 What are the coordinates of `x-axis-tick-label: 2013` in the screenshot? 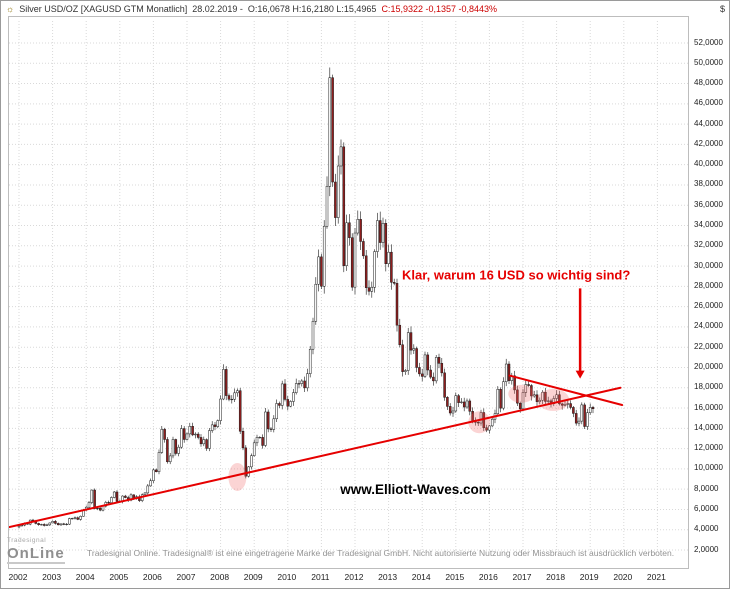 It's located at (388, 577).